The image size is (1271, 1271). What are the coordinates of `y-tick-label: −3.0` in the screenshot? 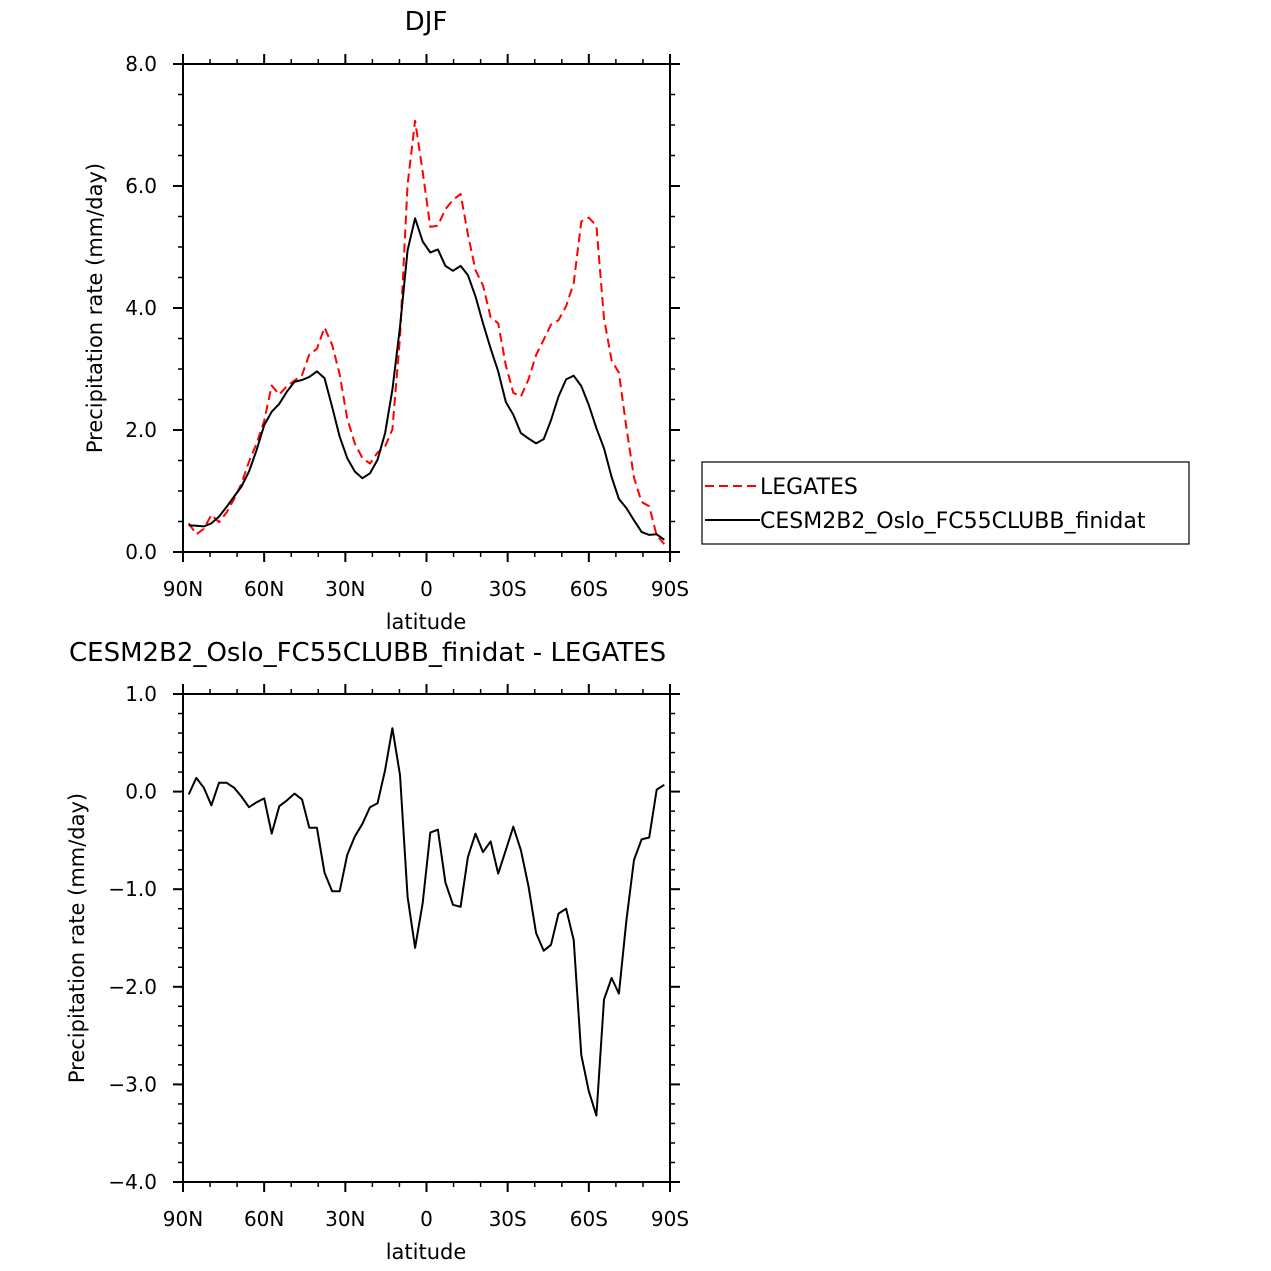 It's located at (132, 1084).